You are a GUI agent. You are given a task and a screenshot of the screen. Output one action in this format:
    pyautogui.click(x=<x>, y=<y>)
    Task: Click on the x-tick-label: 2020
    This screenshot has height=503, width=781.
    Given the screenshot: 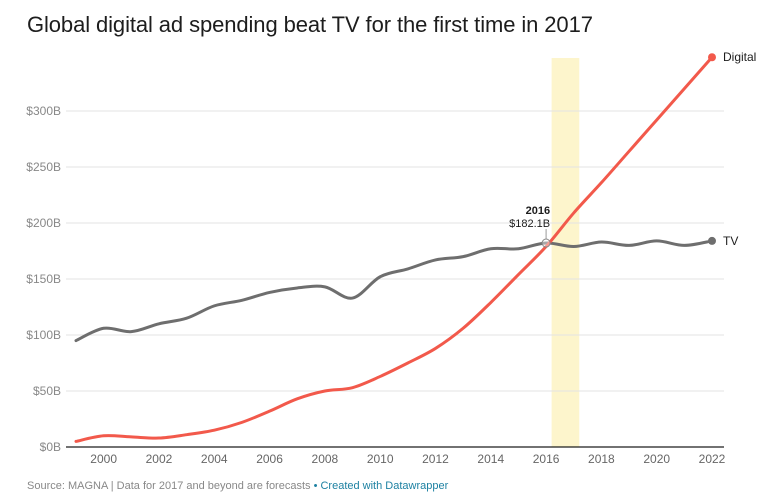 What is the action you would take?
    pyautogui.click(x=656, y=459)
    